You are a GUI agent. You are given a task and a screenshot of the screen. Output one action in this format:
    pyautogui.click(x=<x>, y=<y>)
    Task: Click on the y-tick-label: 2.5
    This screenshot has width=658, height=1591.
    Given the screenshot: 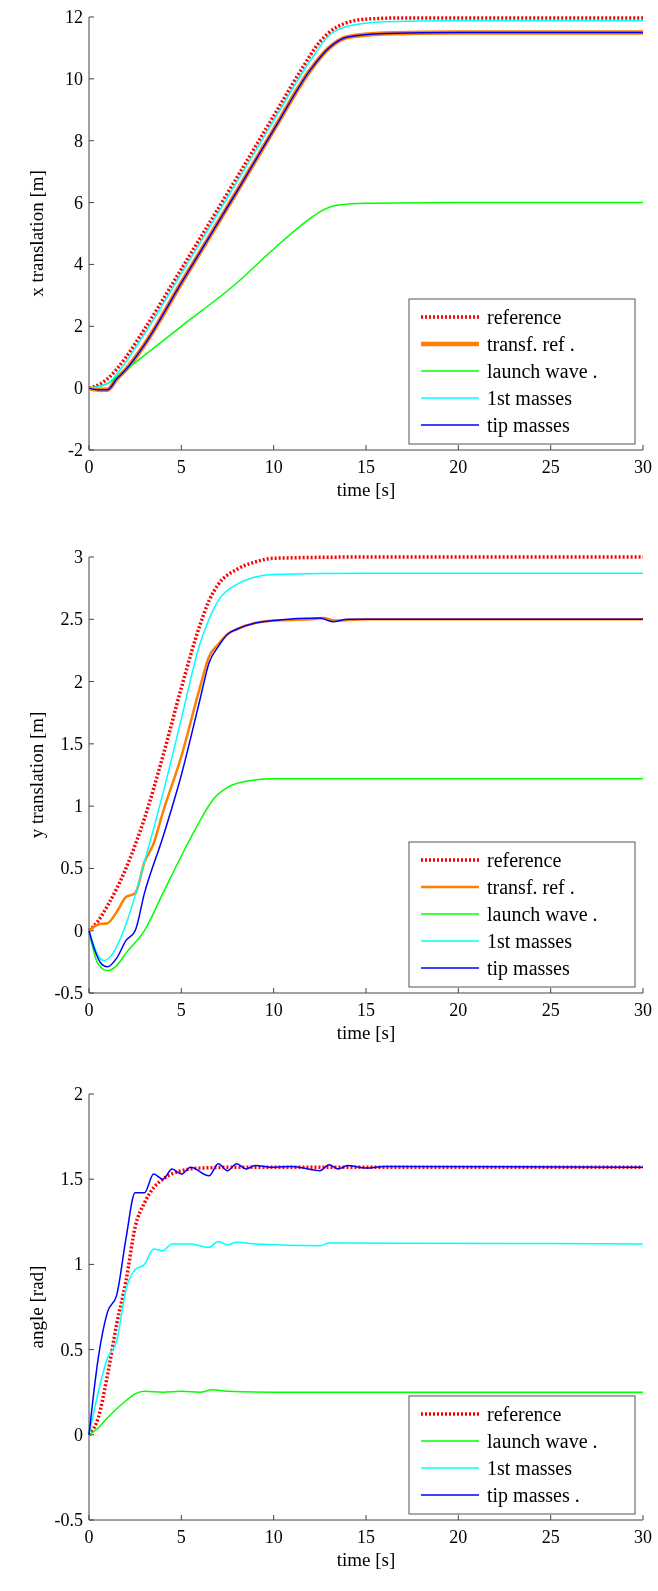 What is the action you would take?
    pyautogui.click(x=71, y=619)
    